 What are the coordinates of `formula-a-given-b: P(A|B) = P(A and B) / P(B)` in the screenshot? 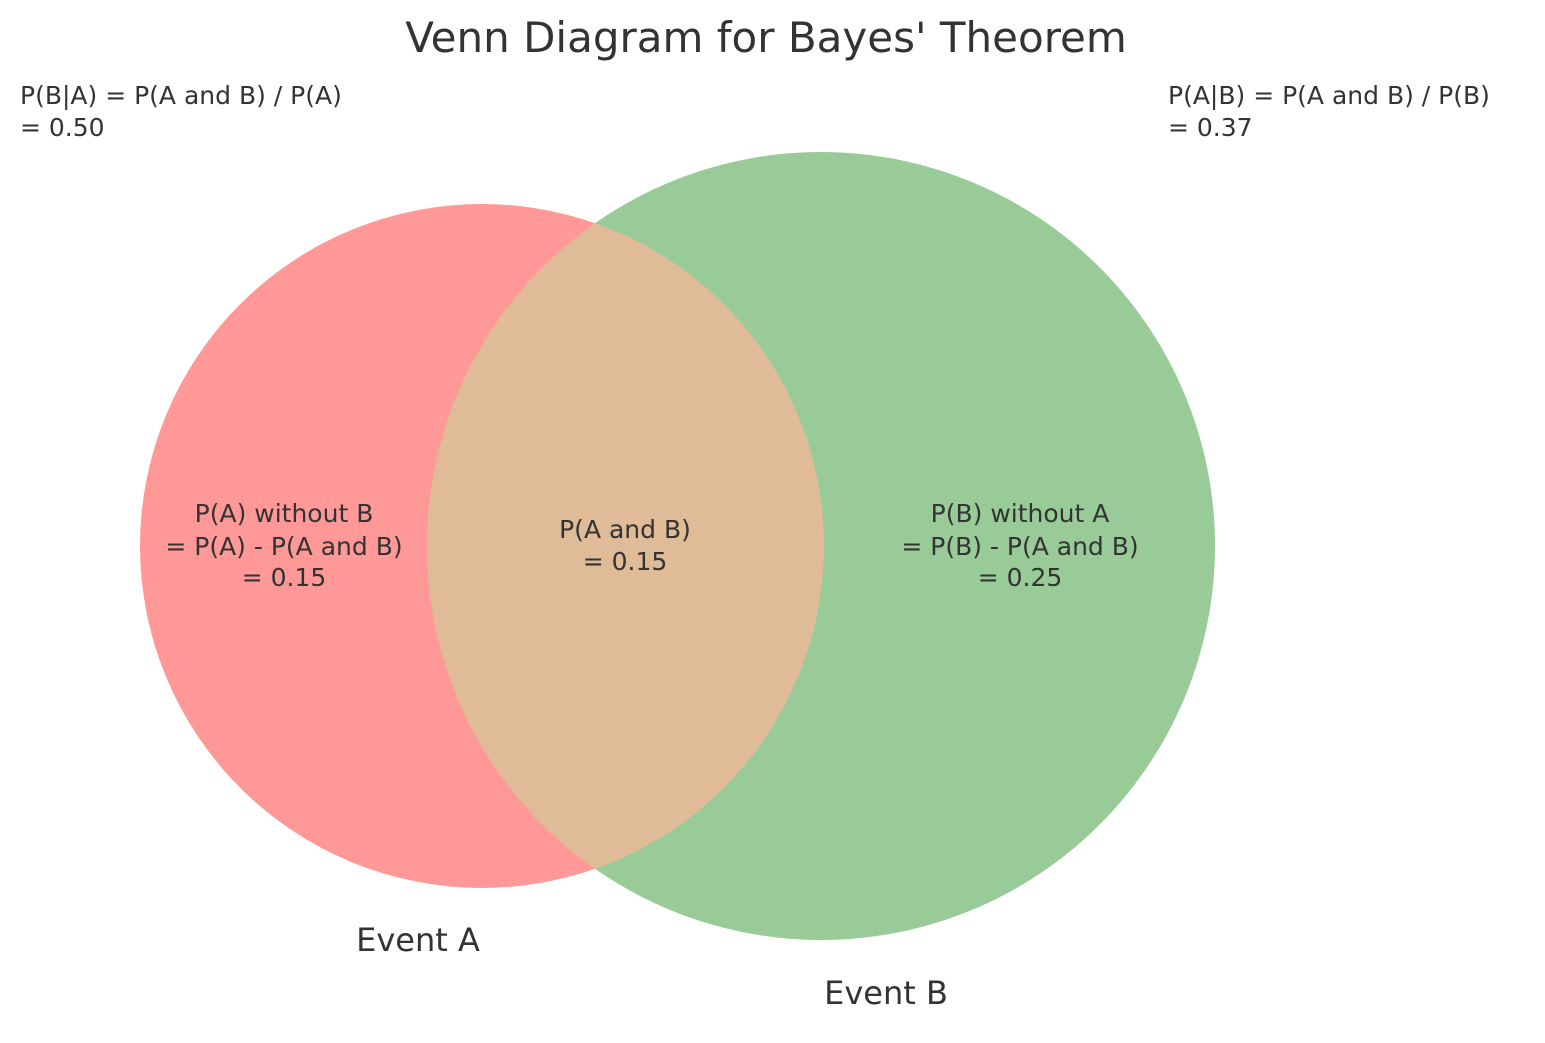 It's located at (1329, 95).